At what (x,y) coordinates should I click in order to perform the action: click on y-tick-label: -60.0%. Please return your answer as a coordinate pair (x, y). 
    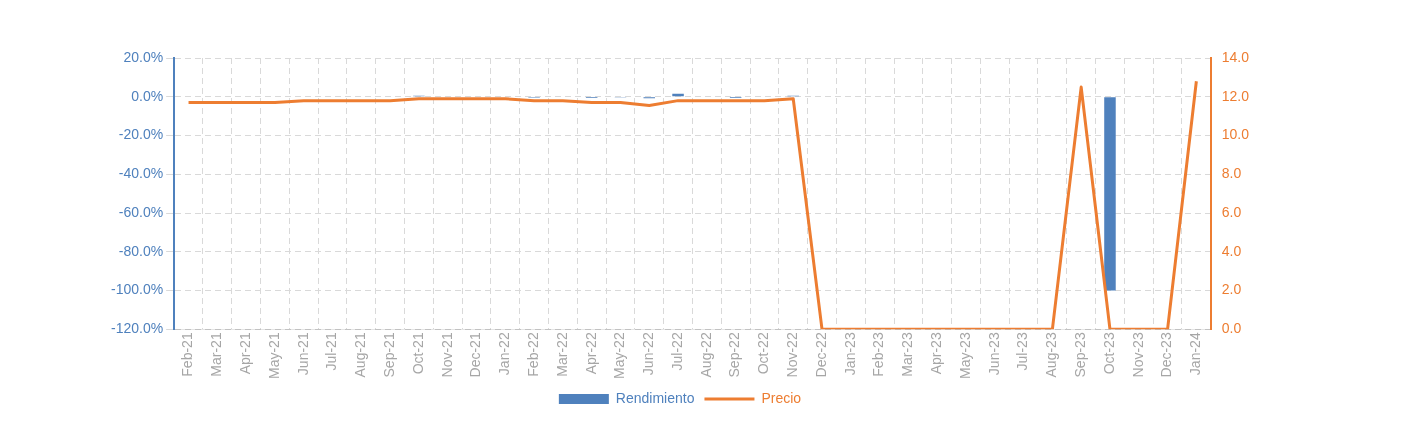
    Looking at the image, I should click on (141, 211).